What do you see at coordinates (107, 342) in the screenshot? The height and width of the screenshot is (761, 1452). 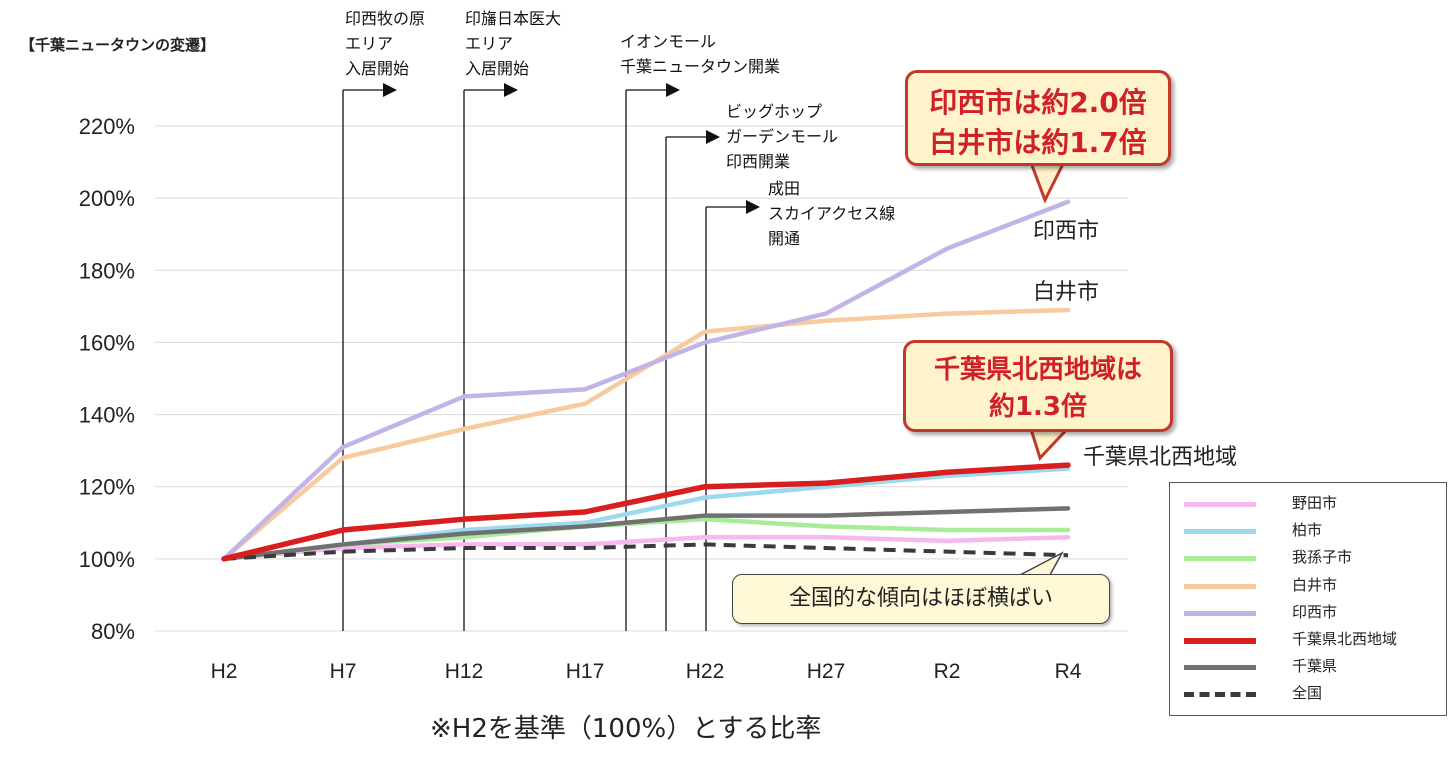 I see `y-tick-label: 160%` at bounding box center [107, 342].